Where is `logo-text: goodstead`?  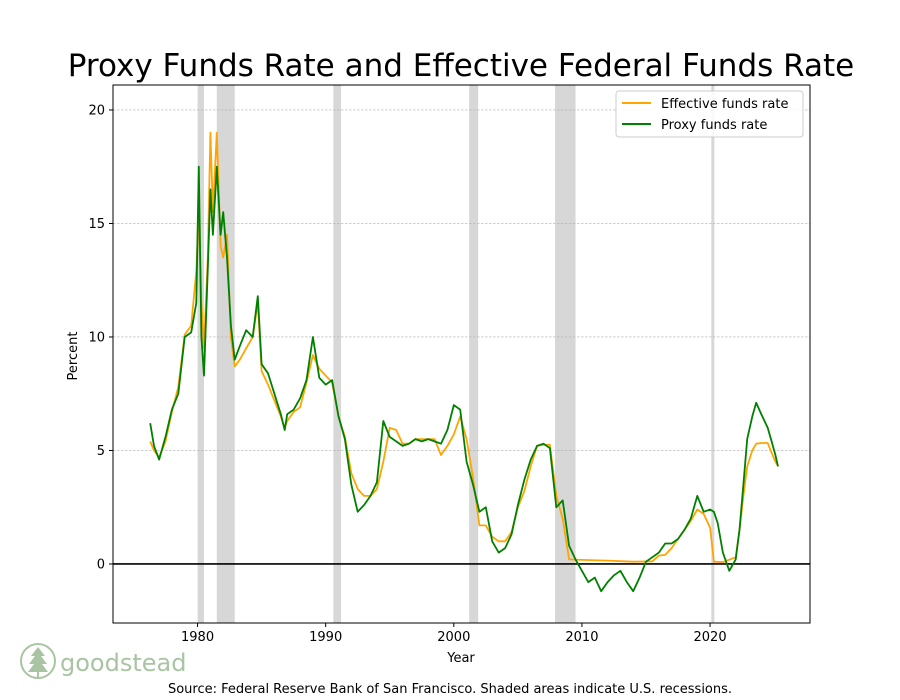 logo-text: goodstead is located at coordinates (123, 663).